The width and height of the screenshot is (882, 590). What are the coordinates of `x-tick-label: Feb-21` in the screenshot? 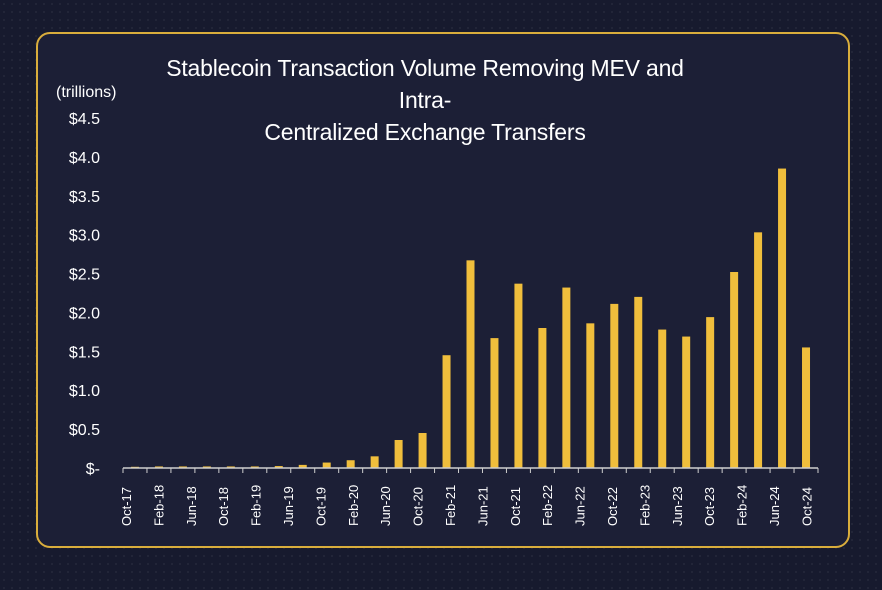 It's located at (450, 505).